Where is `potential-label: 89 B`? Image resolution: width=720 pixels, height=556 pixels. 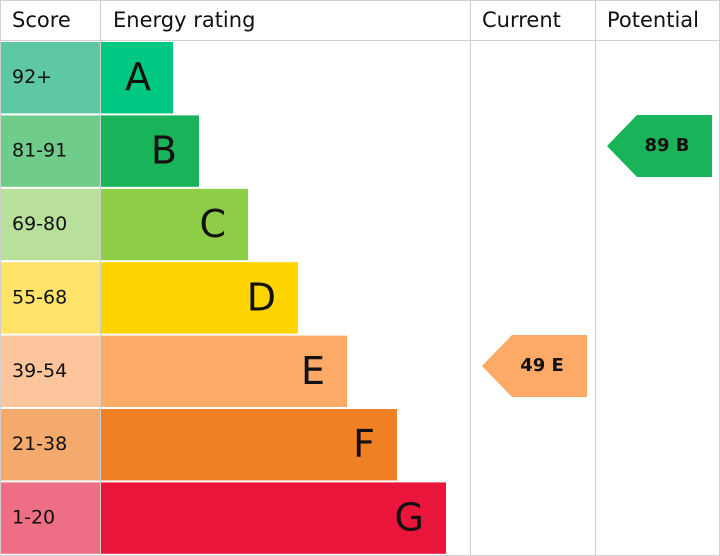 potential-label: 89 B is located at coordinates (666, 145).